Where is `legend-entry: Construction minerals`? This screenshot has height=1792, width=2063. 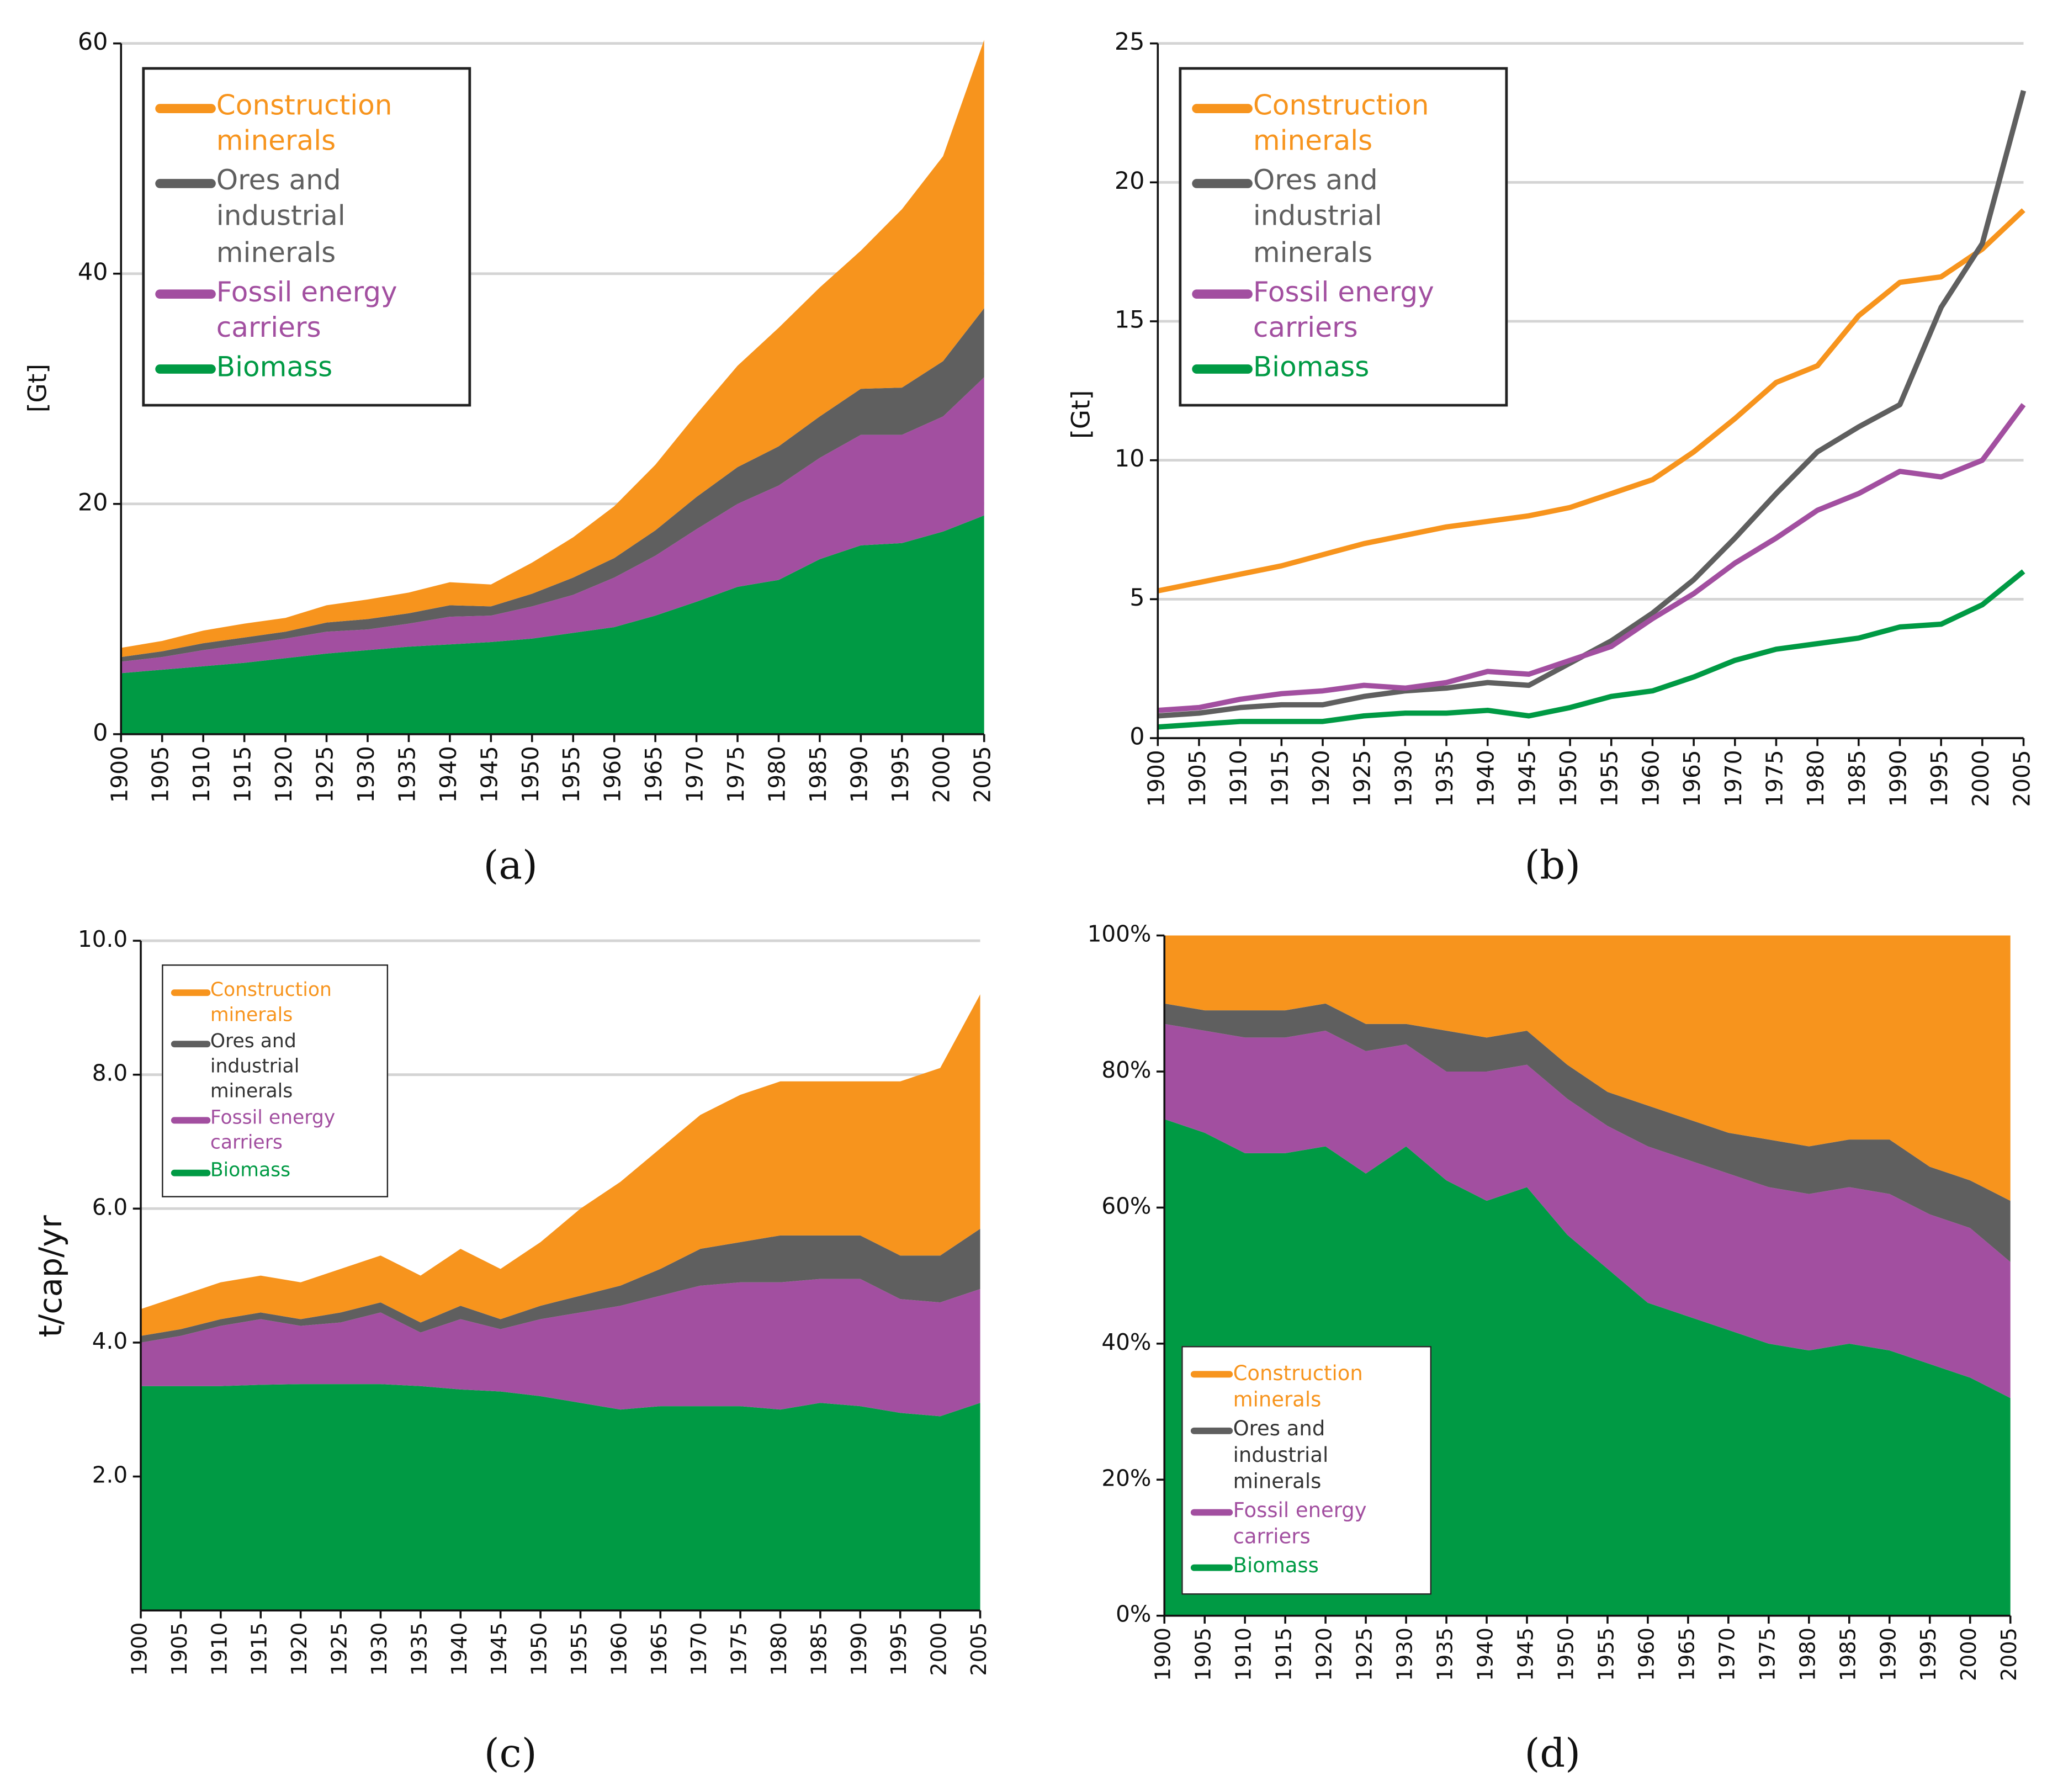
legend-entry: Construction minerals is located at coordinates (275, 1003).